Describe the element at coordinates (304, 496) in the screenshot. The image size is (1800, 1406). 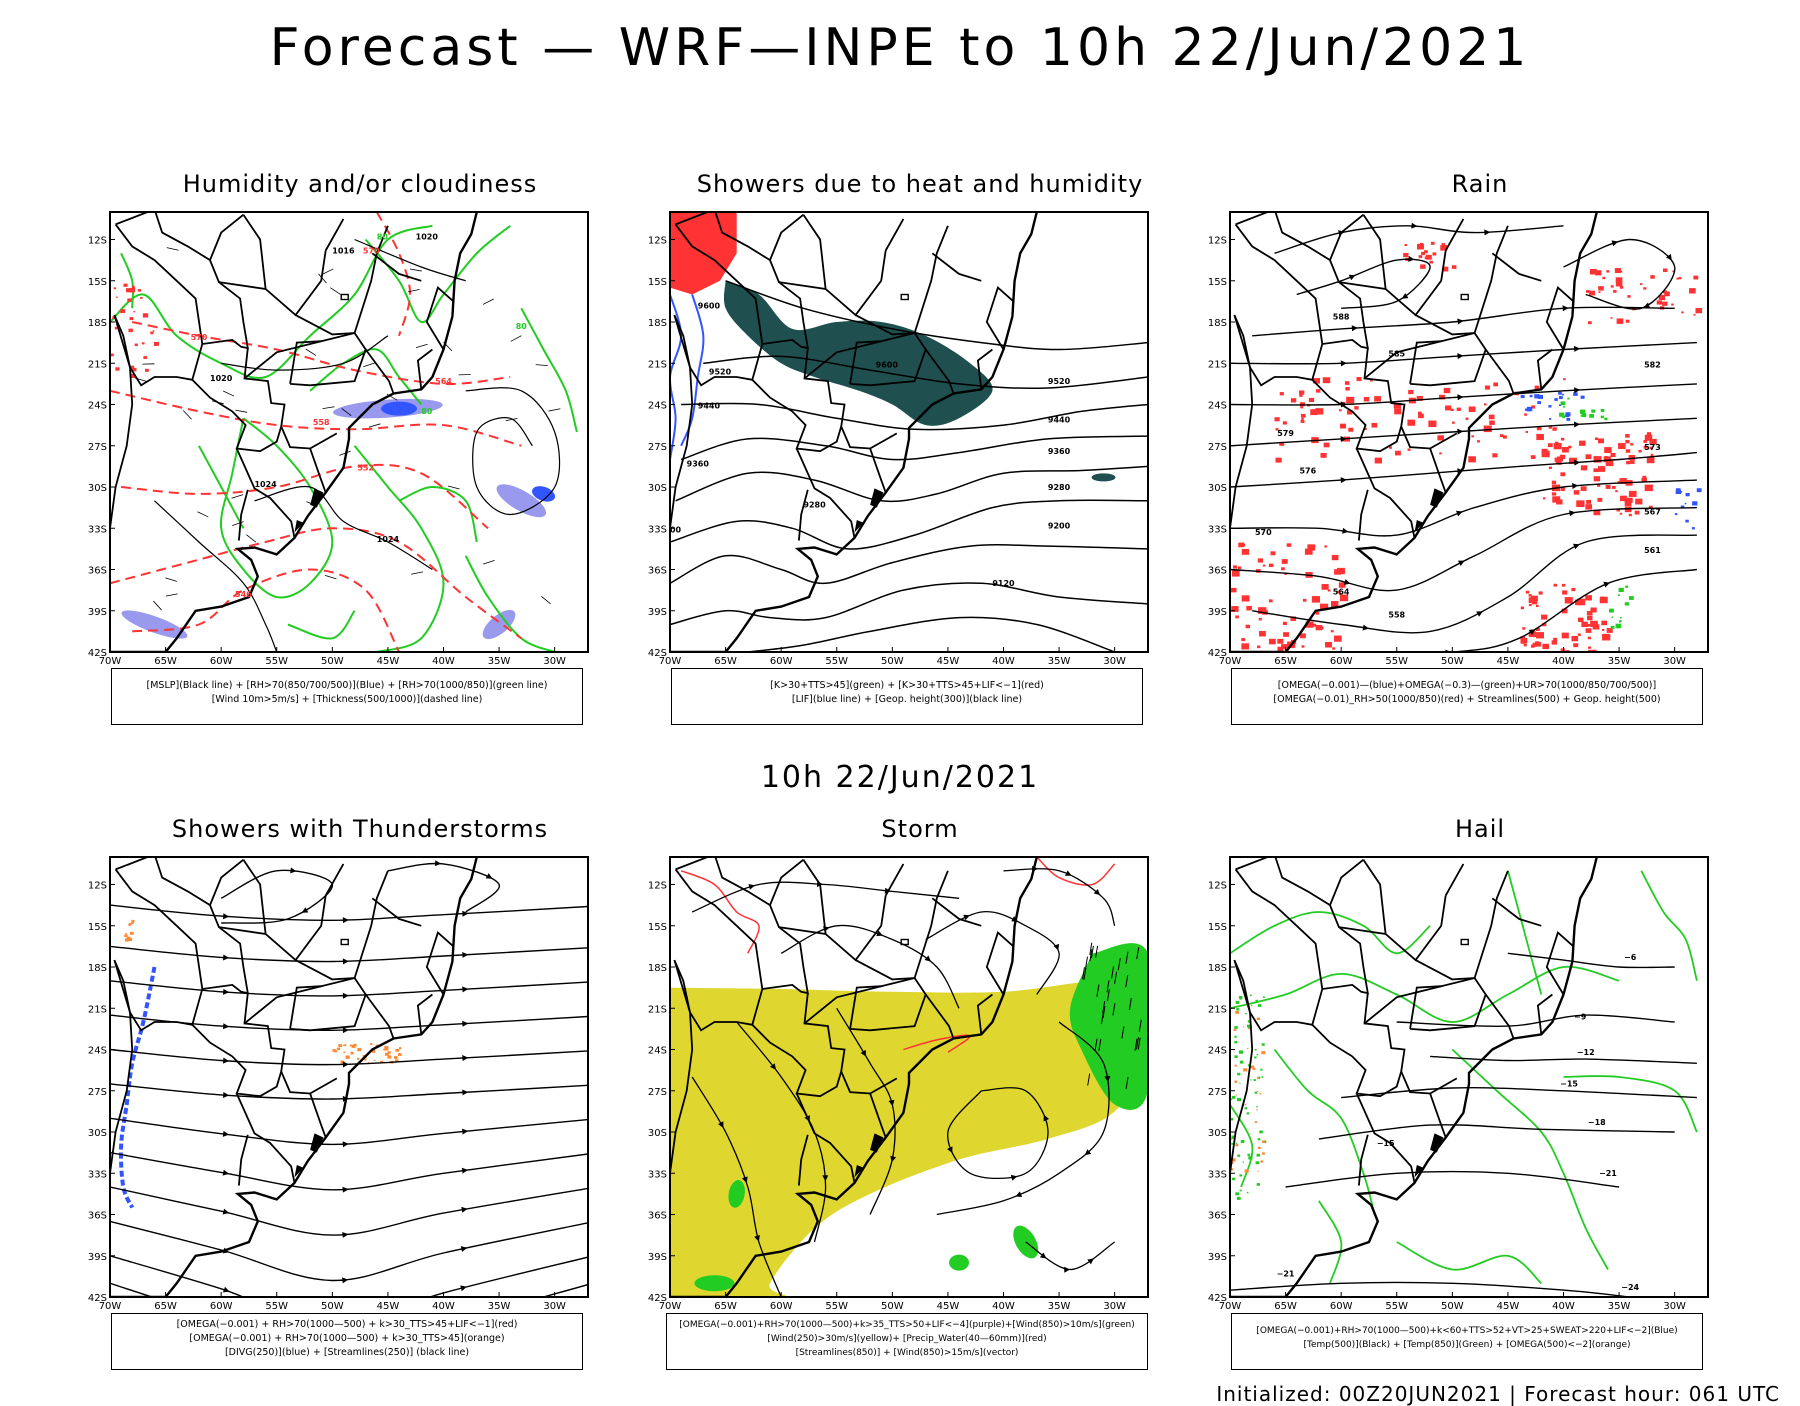
I see `thickness-dashed-contour` at that location.